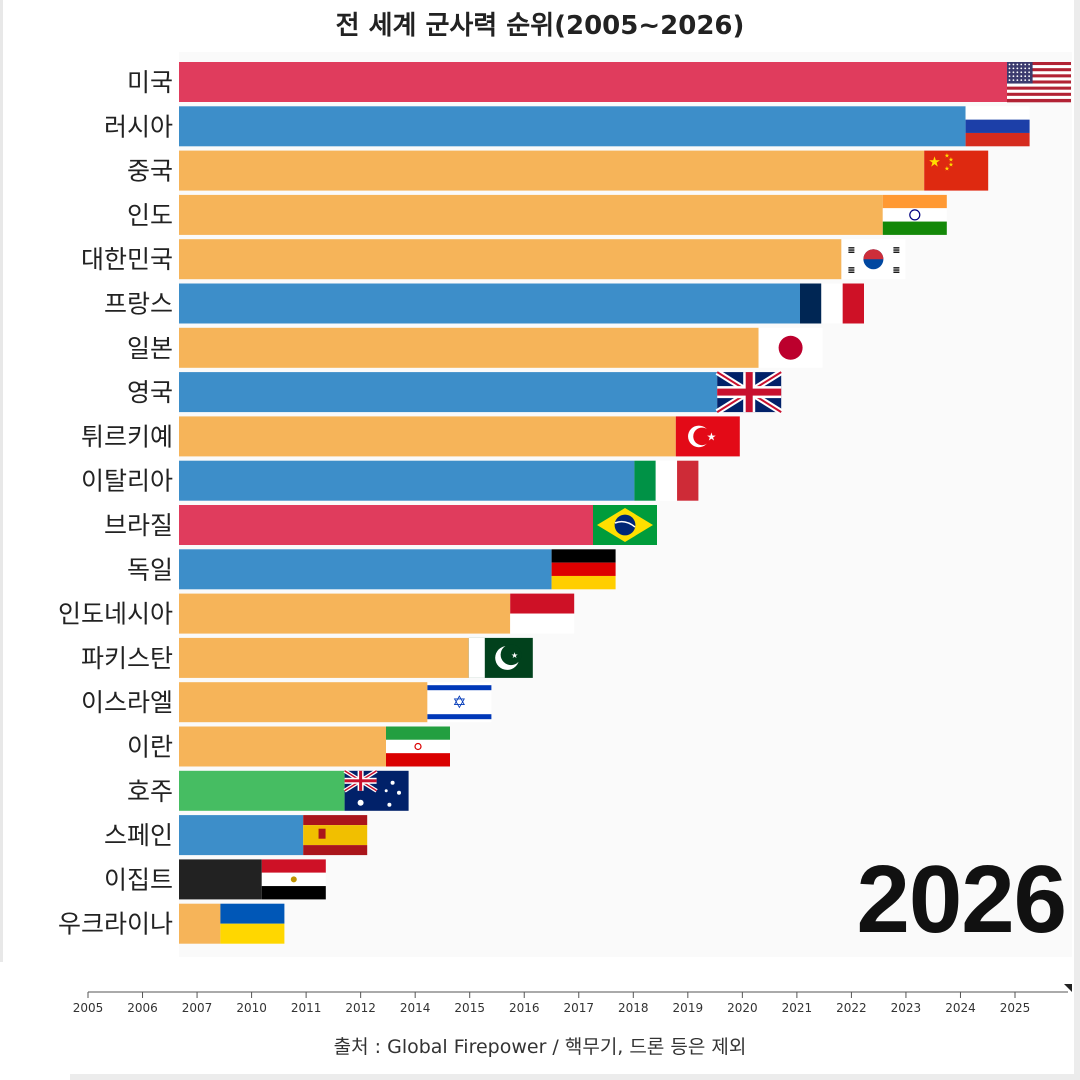  Describe the element at coordinates (150, 82) in the screenshot. I see `category-label: 미국` at that location.